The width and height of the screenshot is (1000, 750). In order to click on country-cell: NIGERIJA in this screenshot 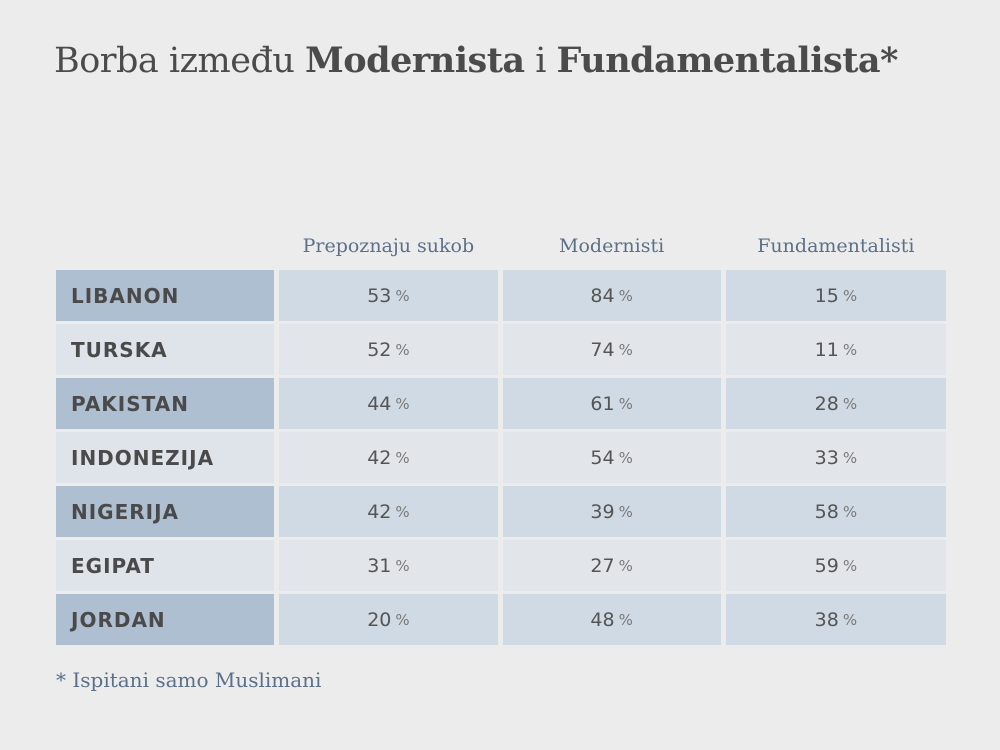, I will do `click(165, 511)`.